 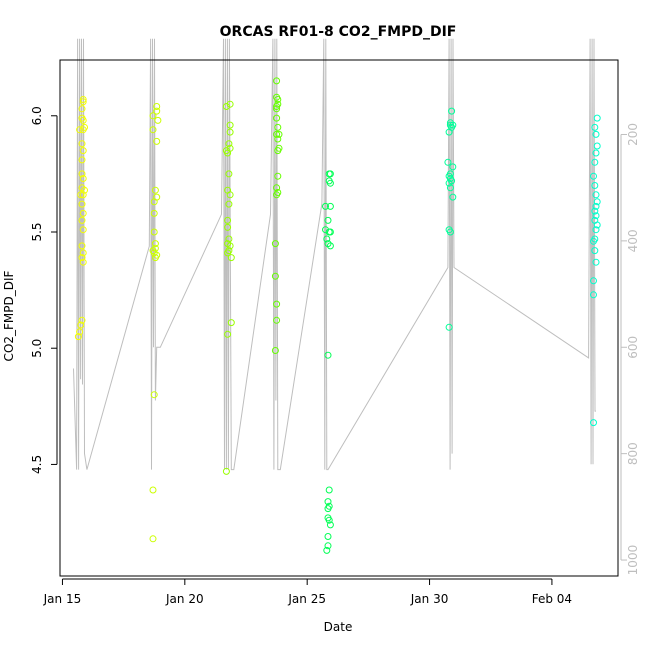 What do you see at coordinates (306, 599) in the screenshot?
I see `x-tick-label: Jan 25` at bounding box center [306, 599].